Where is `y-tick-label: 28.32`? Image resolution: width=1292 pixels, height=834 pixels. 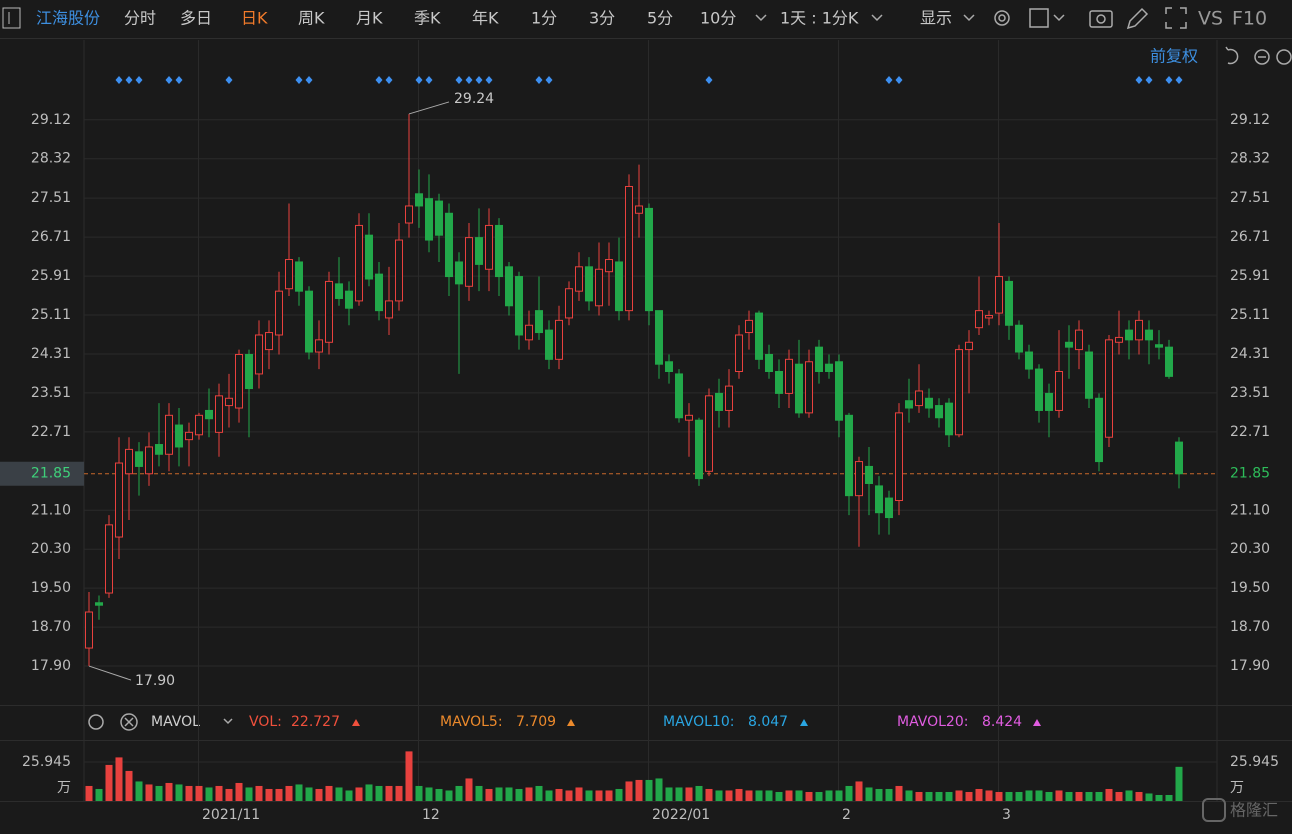
y-tick-label: 28.32 is located at coordinates (1250, 159).